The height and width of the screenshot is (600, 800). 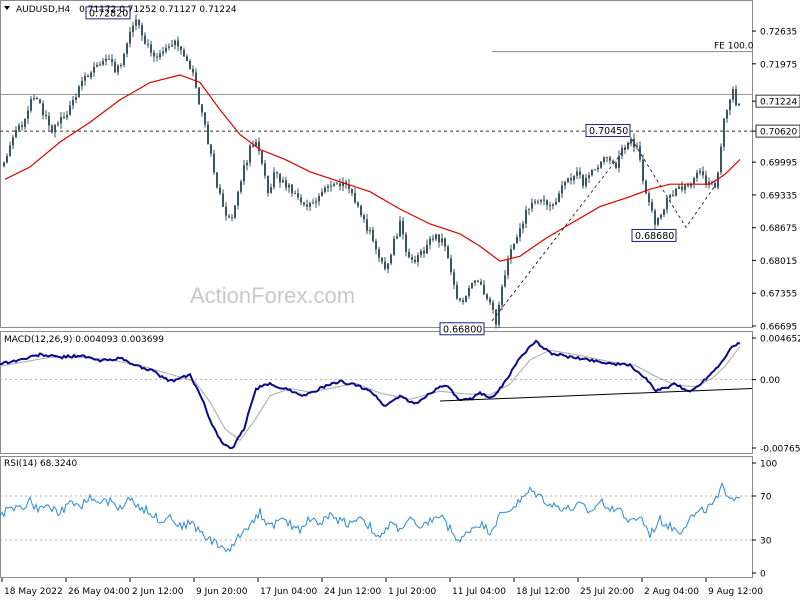 I want to click on macd-y-tick-label: 0.00, so click(x=770, y=381).